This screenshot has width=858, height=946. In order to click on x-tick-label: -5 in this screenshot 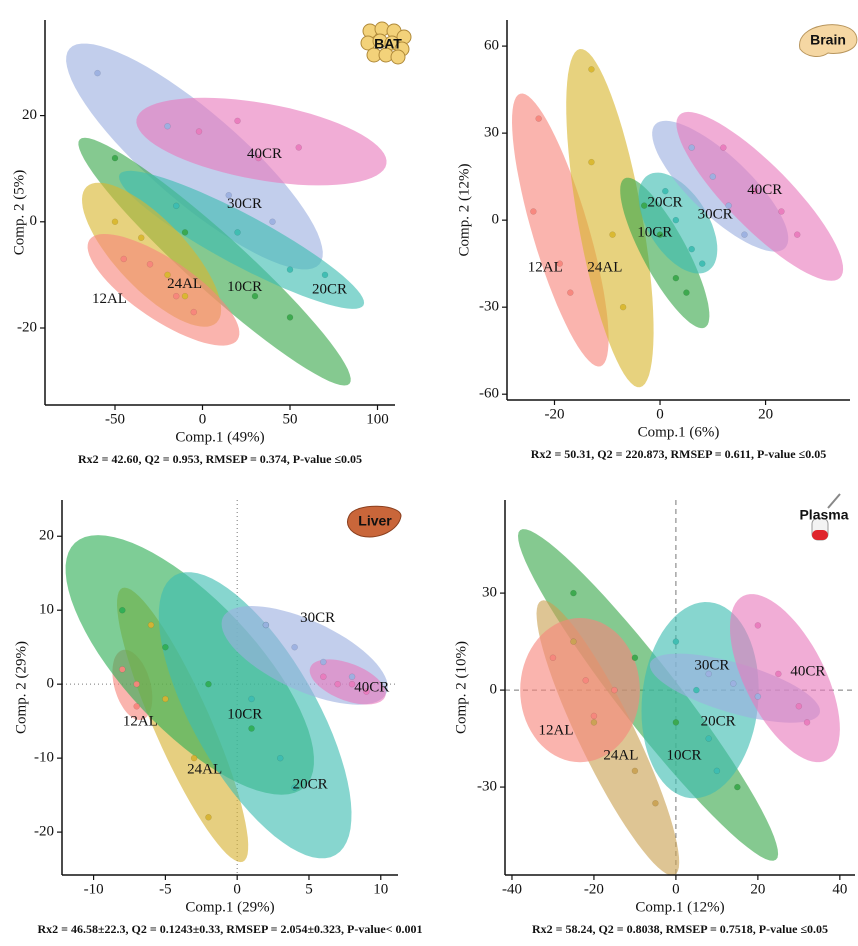, I will do `click(165, 889)`.